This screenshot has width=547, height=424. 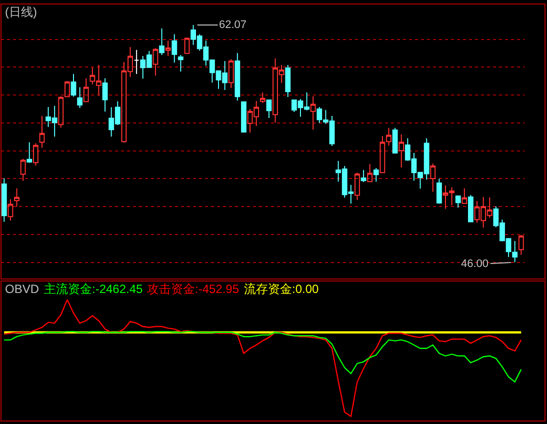 I want to click on annotation: 46.00, so click(x=475, y=264).